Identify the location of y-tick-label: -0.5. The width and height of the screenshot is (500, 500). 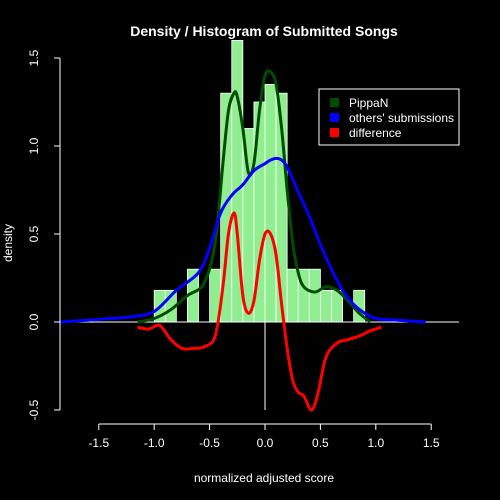
(34, 409).